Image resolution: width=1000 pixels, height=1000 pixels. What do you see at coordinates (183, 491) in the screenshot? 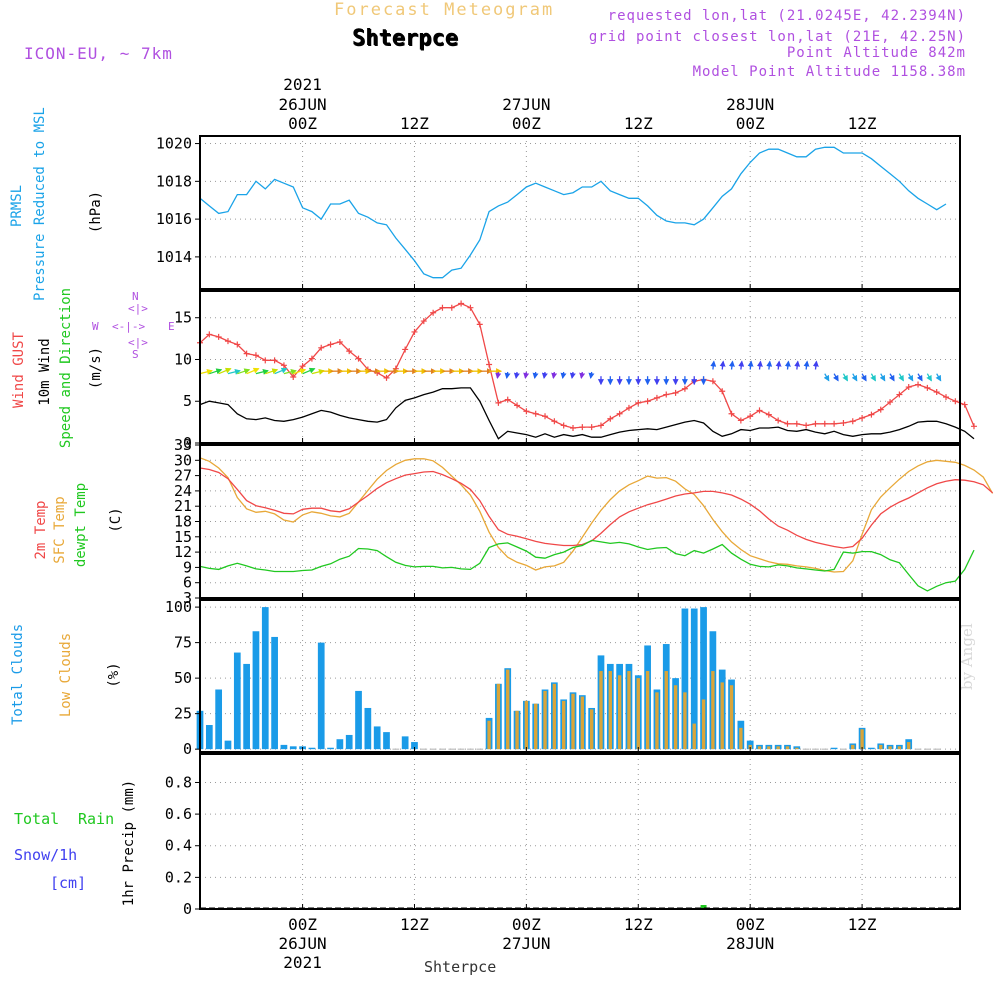
I see `y-tick-label: 24` at bounding box center [183, 491].